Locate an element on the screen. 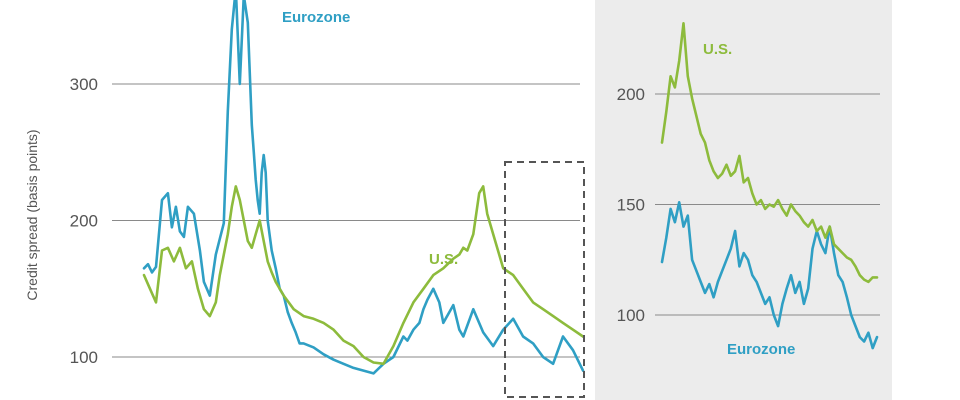 The height and width of the screenshot is (400, 960). main-us-label: U.S. is located at coordinates (443, 259).